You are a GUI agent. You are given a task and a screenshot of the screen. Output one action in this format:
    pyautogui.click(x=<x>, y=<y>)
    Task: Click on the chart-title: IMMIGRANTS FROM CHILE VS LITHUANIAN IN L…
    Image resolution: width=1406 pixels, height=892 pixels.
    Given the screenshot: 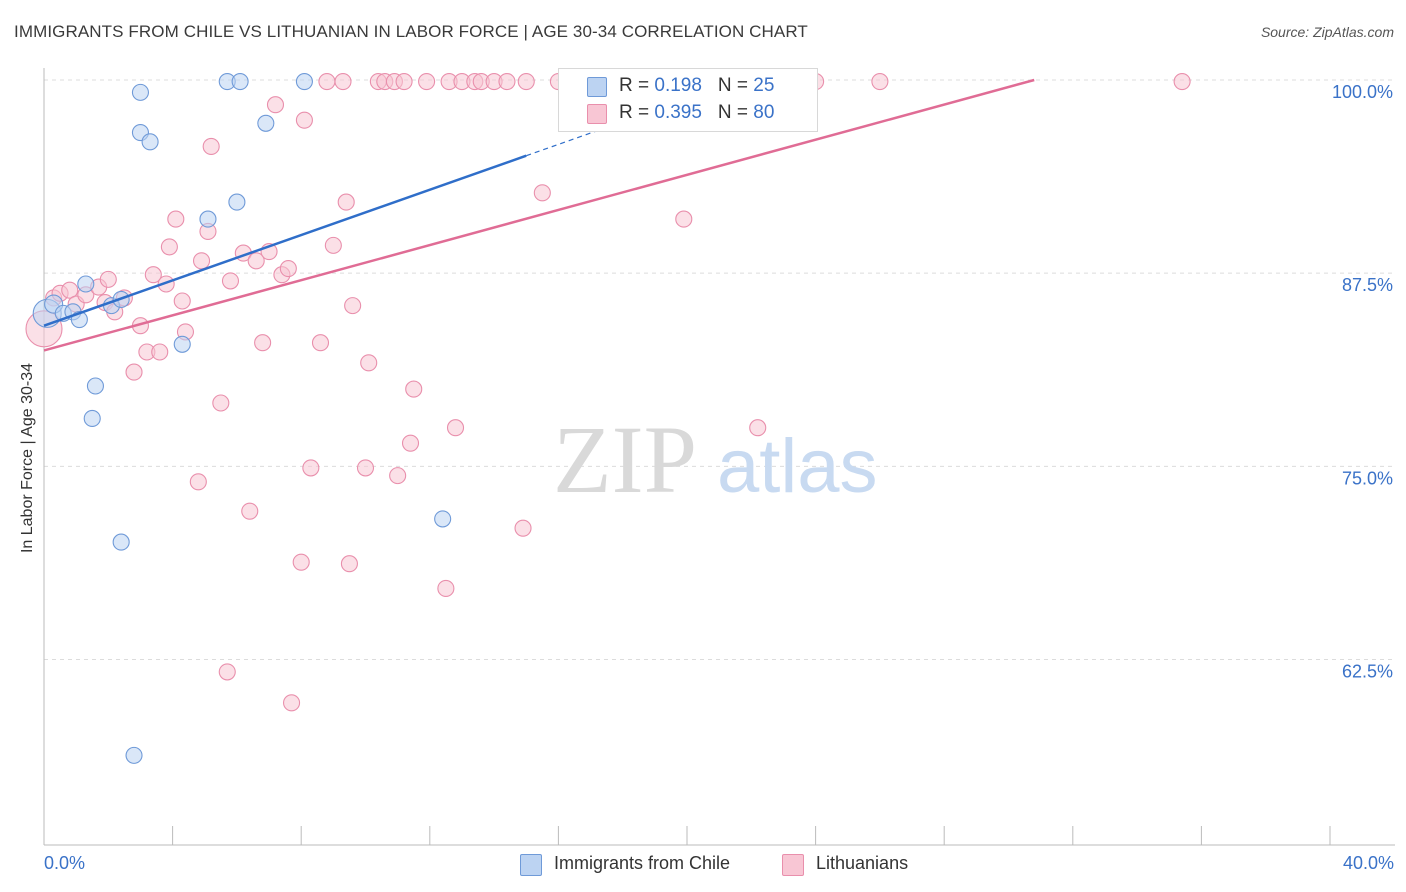 What is the action you would take?
    pyautogui.click(x=411, y=31)
    